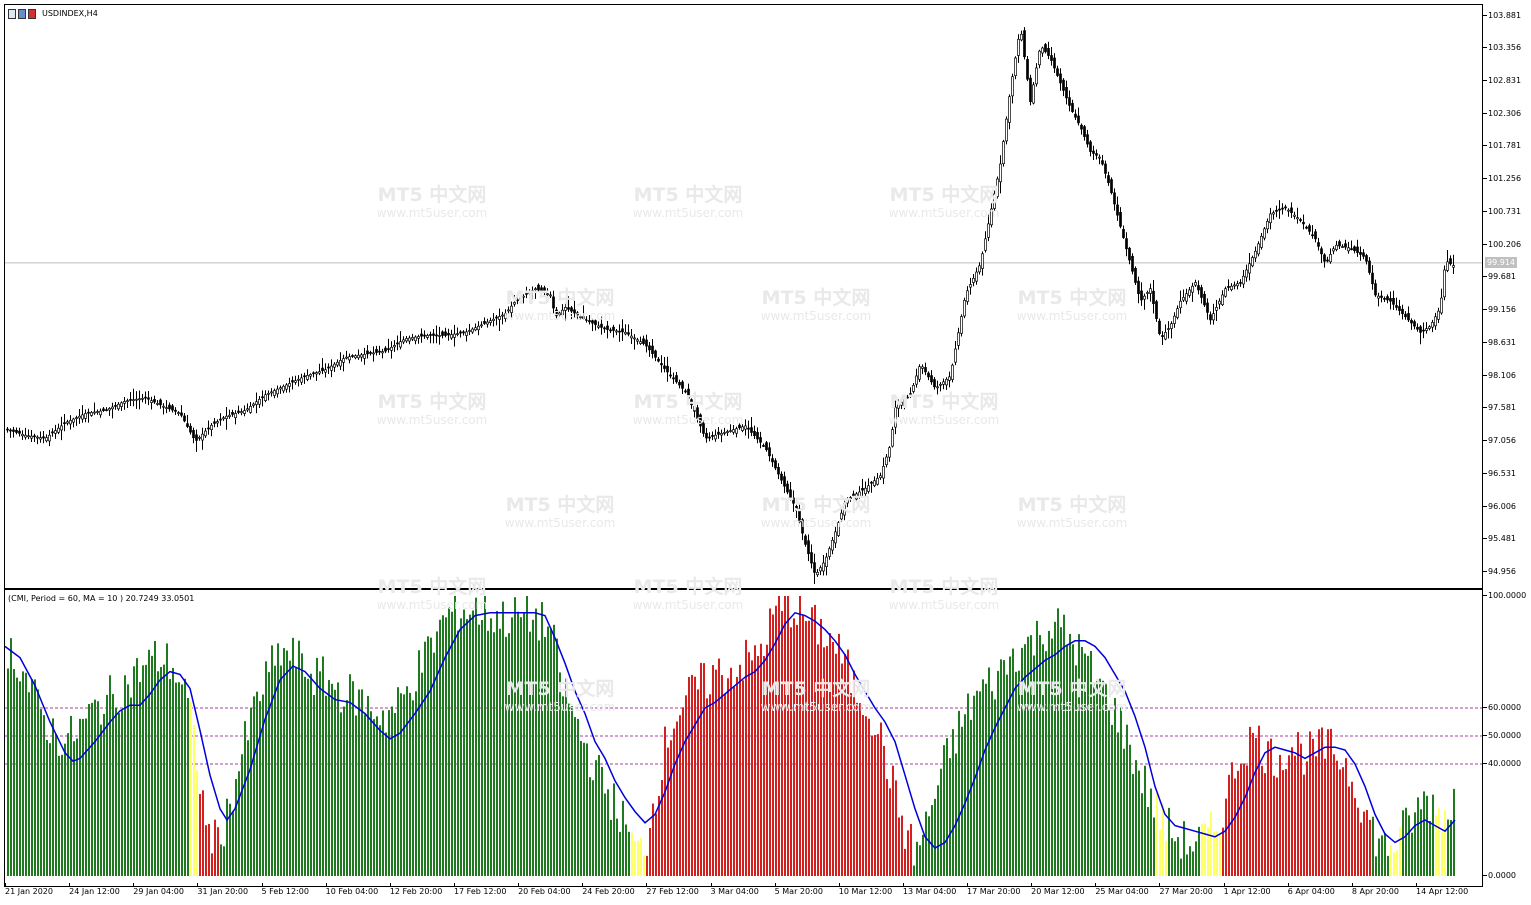 The height and width of the screenshot is (905, 1531). What do you see at coordinates (1507, 708) in the screenshot?
I see `indicator-tick: 60.0000` at bounding box center [1507, 708].